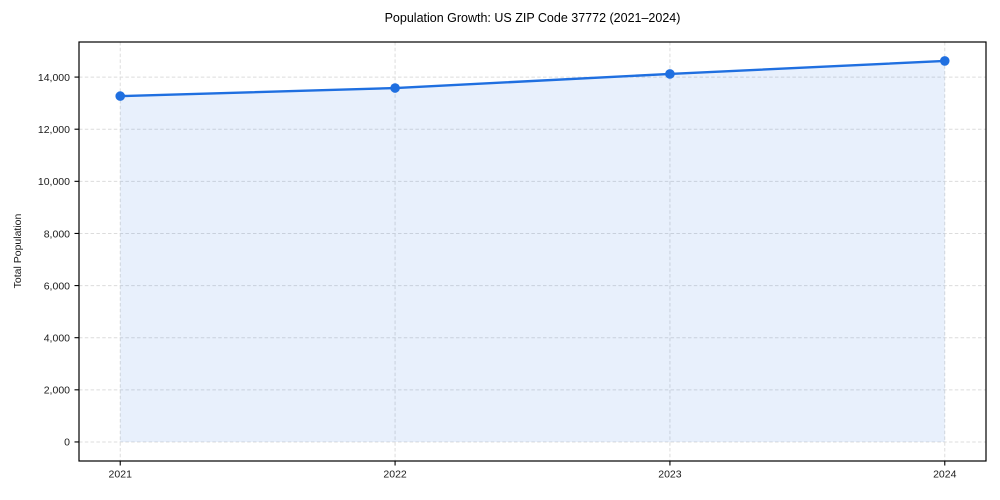 The height and width of the screenshot is (500, 1000). Describe the element at coordinates (54, 130) in the screenshot. I see `y-tick-label: 12,000` at that location.